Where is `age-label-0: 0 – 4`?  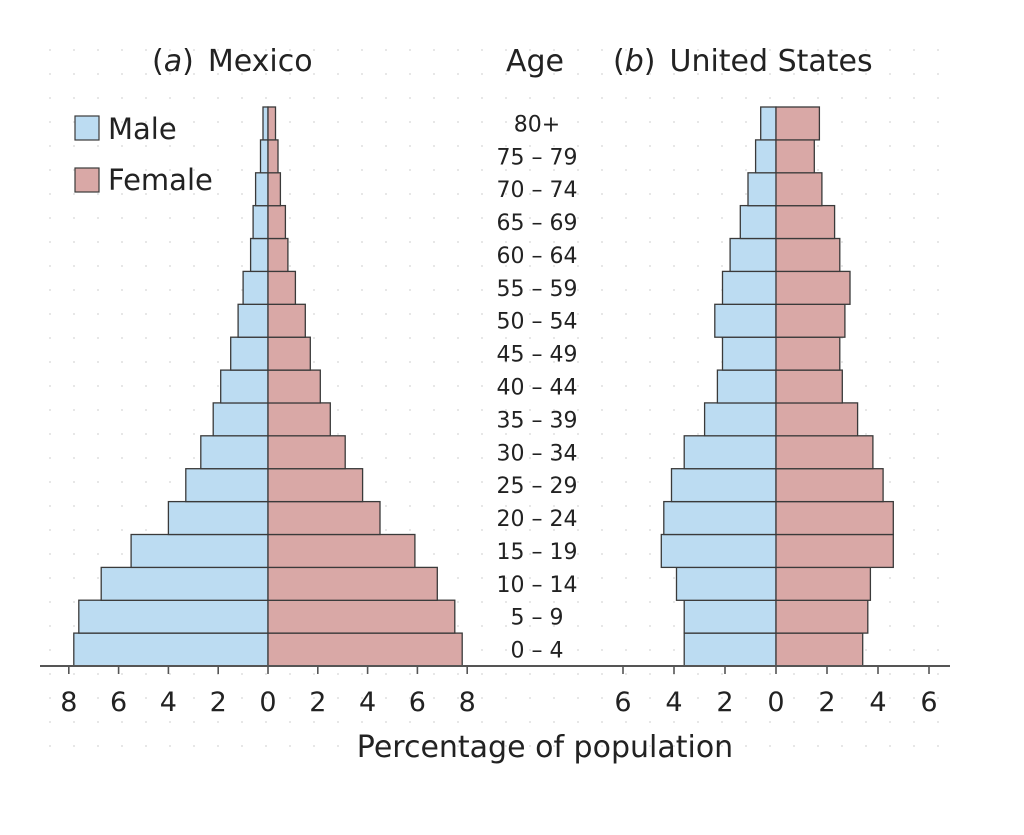
age-label-0: 0 – 4 is located at coordinates (537, 651).